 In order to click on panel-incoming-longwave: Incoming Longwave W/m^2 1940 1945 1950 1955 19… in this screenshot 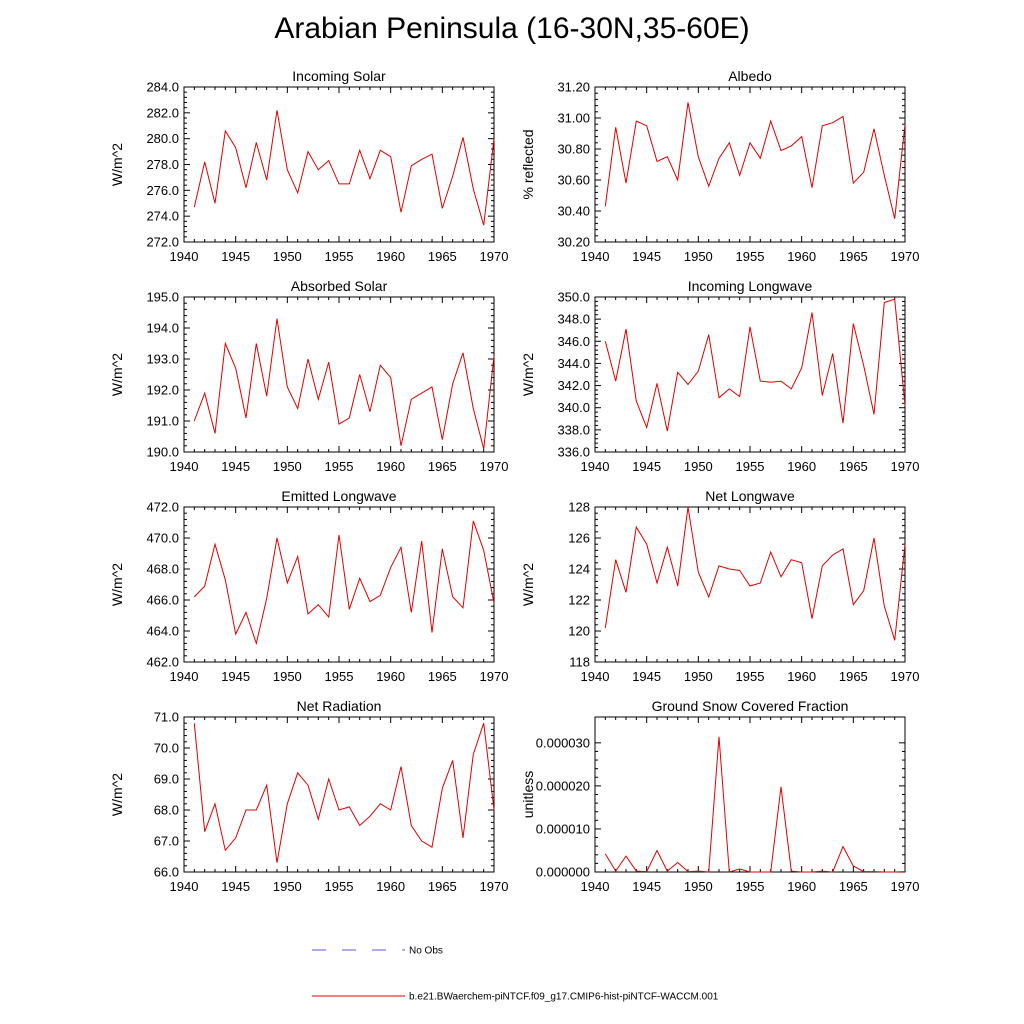, I will do `click(719, 376)`.